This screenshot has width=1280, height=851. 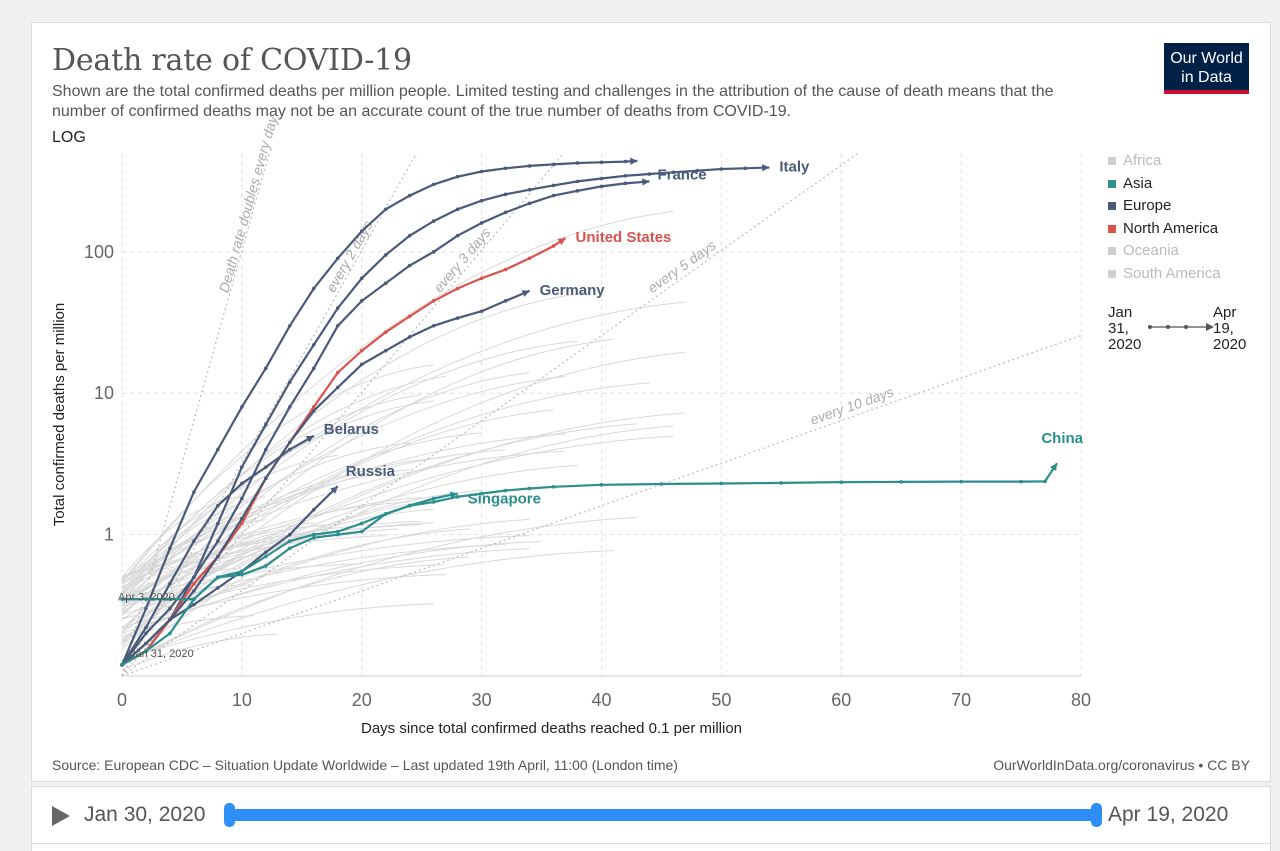 I want to click on series-russia, so click(x=229, y=576).